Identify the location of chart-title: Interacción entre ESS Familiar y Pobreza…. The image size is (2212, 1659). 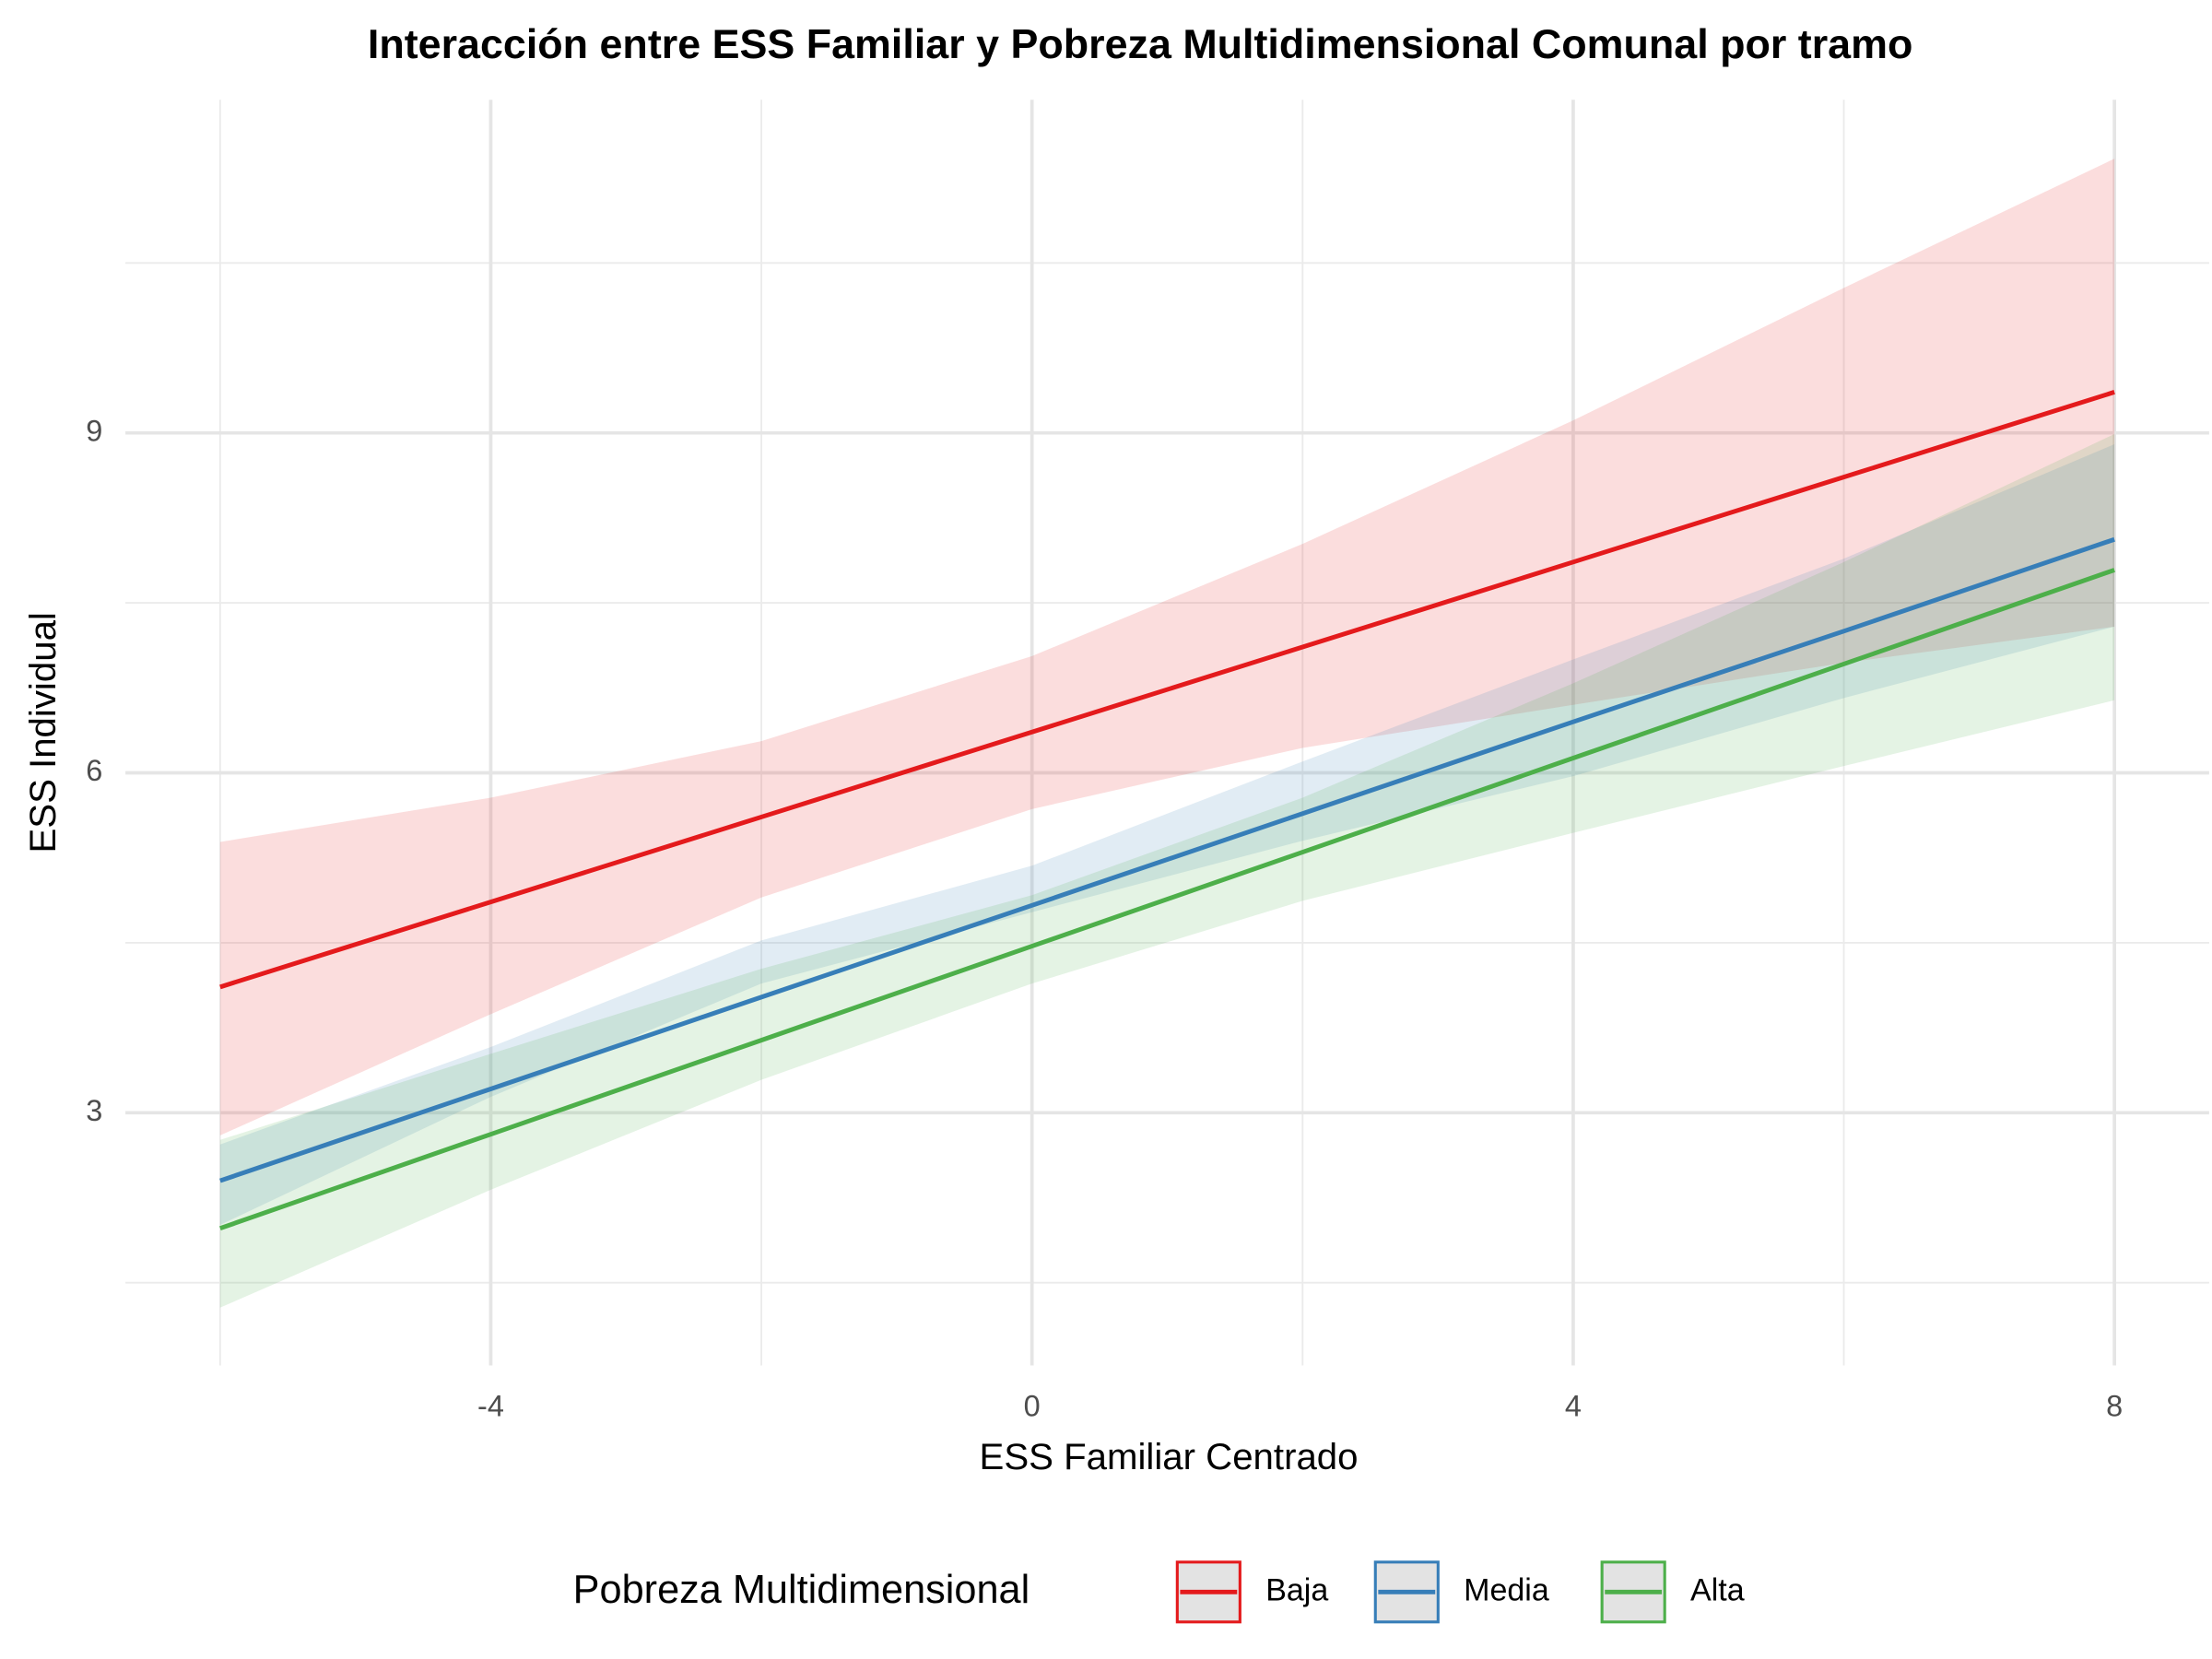
(1140, 43).